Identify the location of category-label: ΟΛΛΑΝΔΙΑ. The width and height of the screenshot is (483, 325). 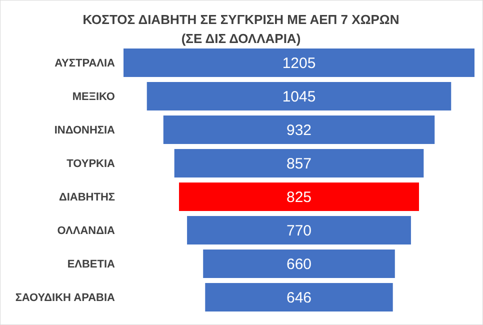
(86, 231).